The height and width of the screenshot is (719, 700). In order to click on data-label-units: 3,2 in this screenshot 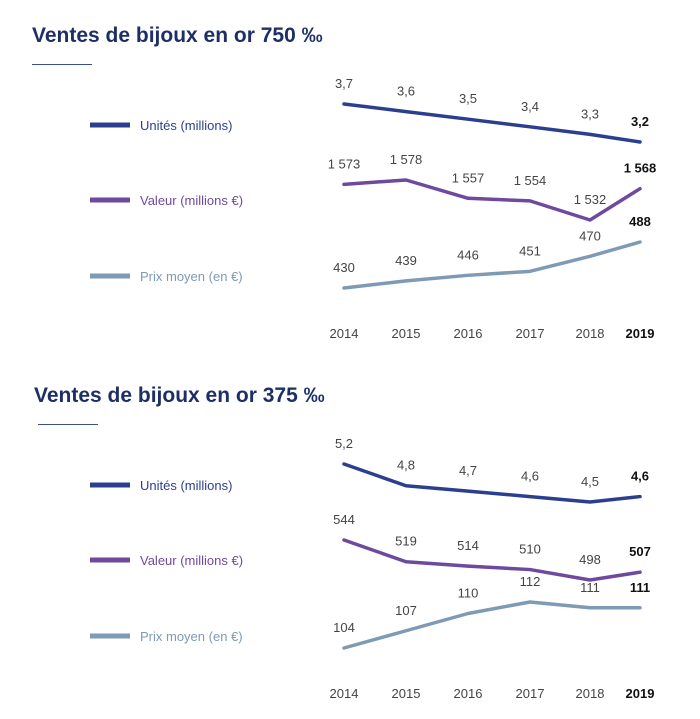, I will do `click(640, 121)`.